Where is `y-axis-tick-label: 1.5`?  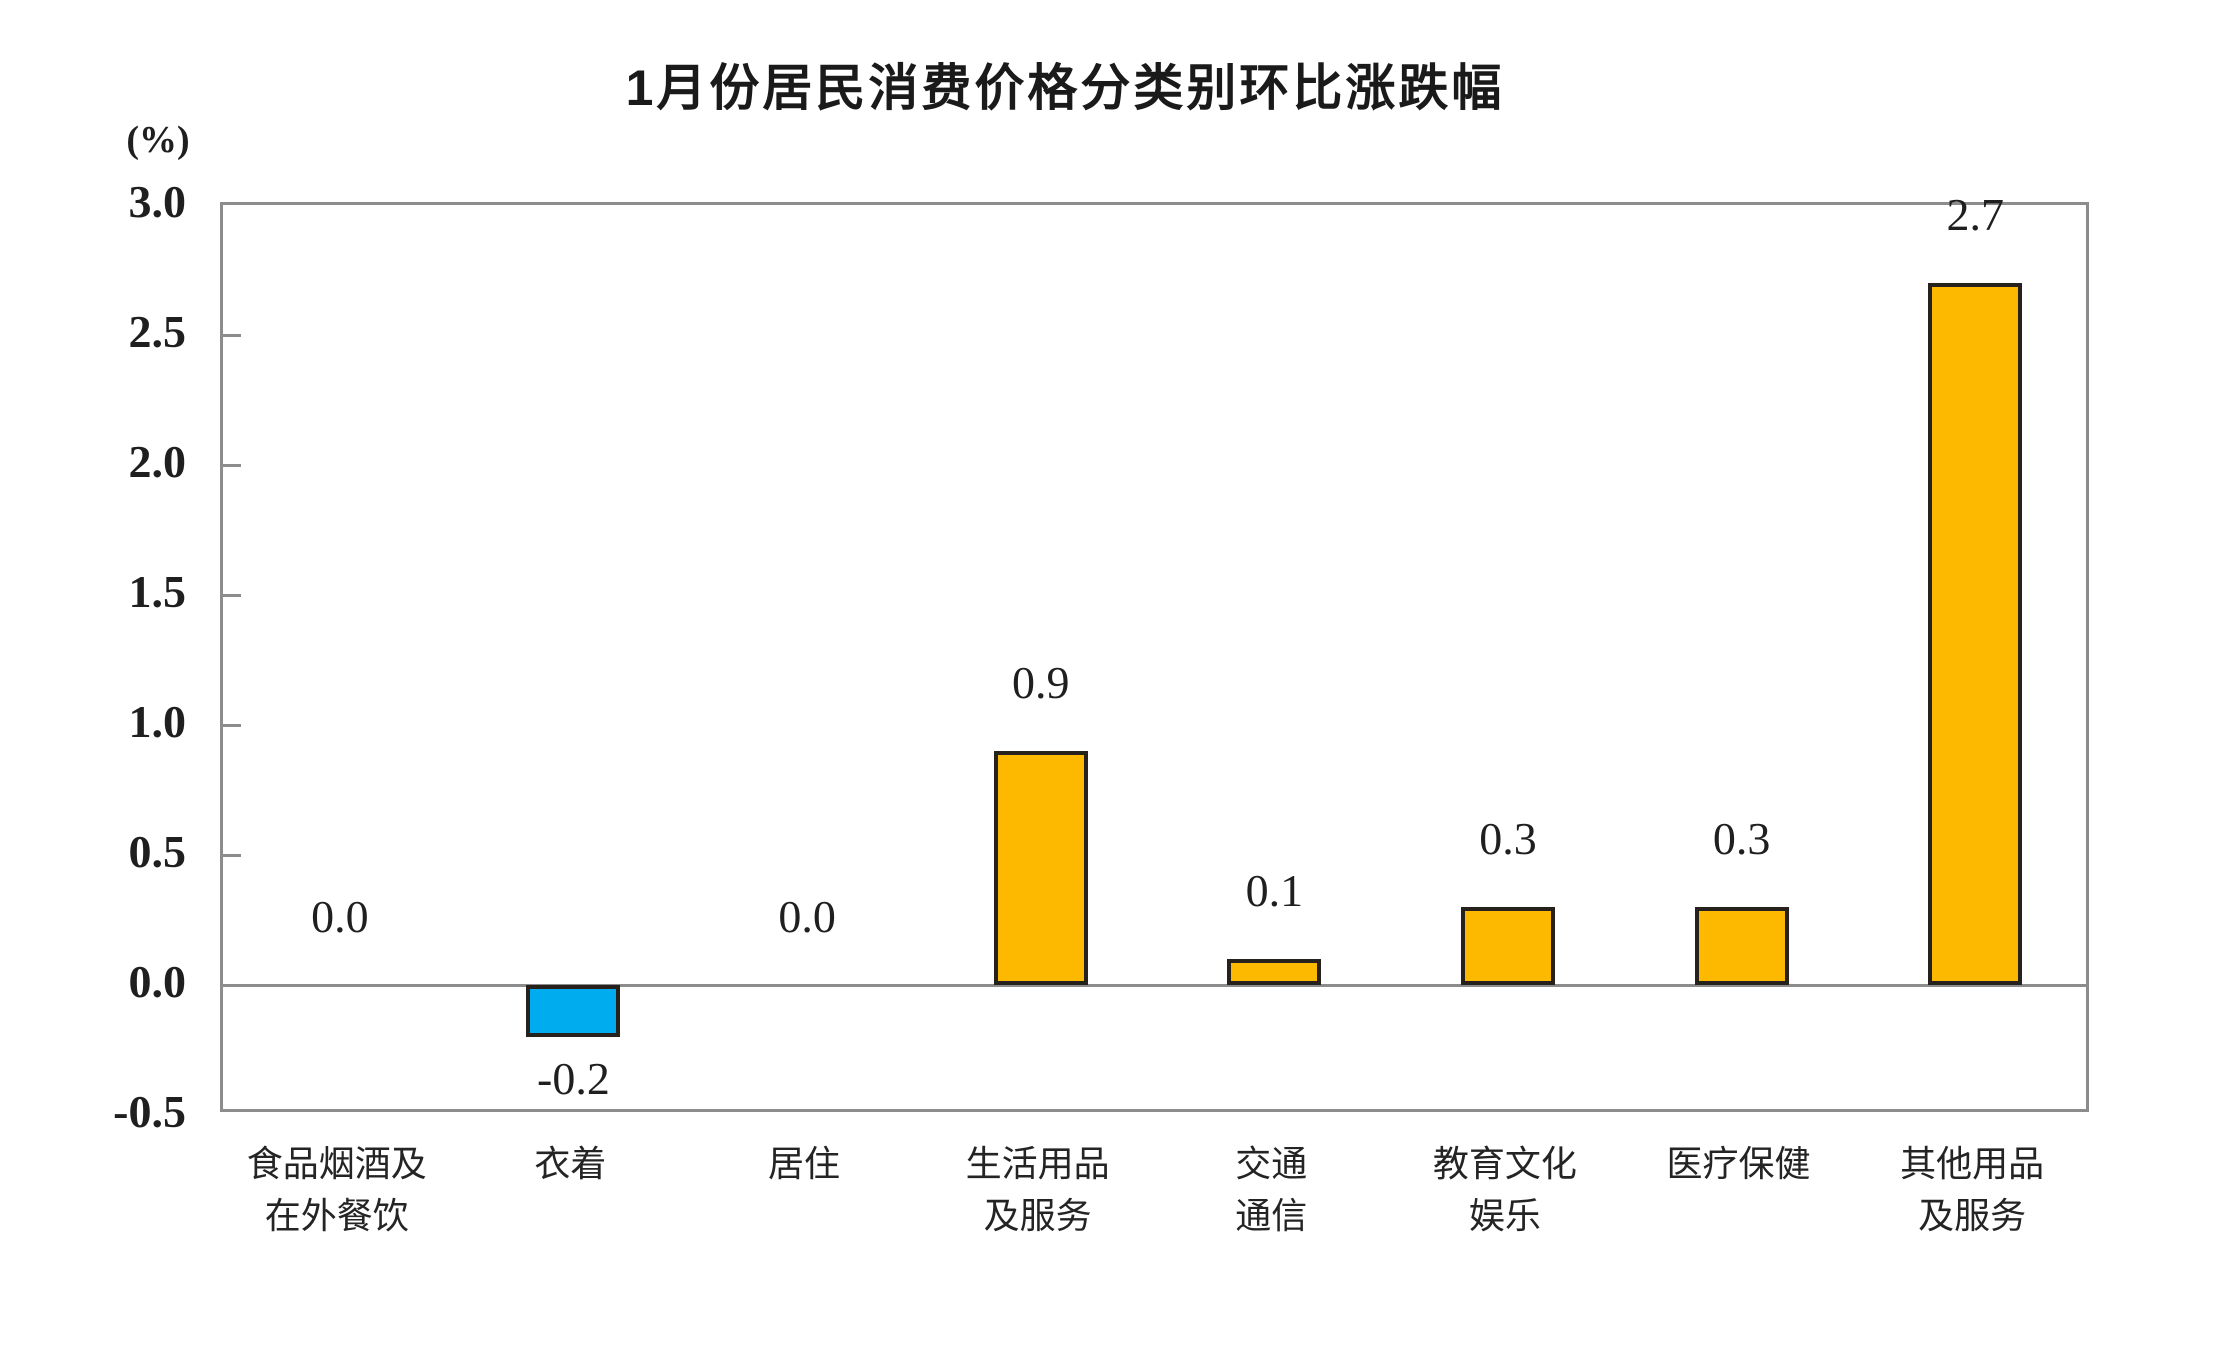 y-axis-tick-label: 1.5 is located at coordinates (157, 591).